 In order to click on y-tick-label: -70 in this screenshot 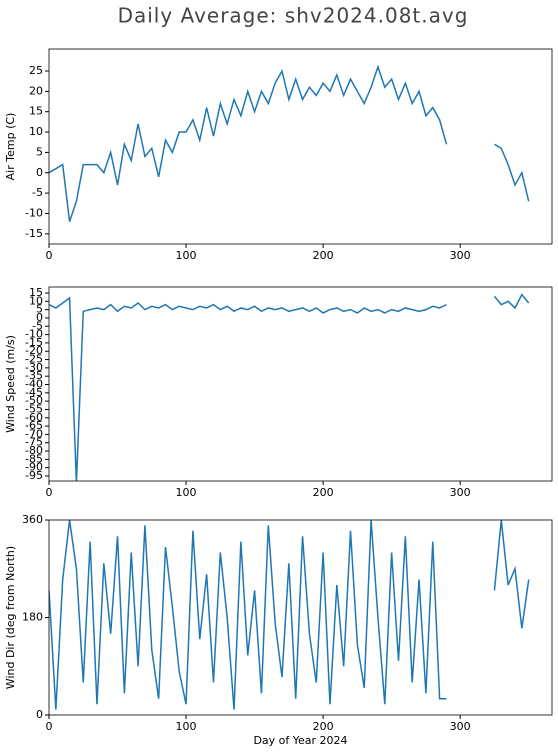, I will do `click(34, 433)`.